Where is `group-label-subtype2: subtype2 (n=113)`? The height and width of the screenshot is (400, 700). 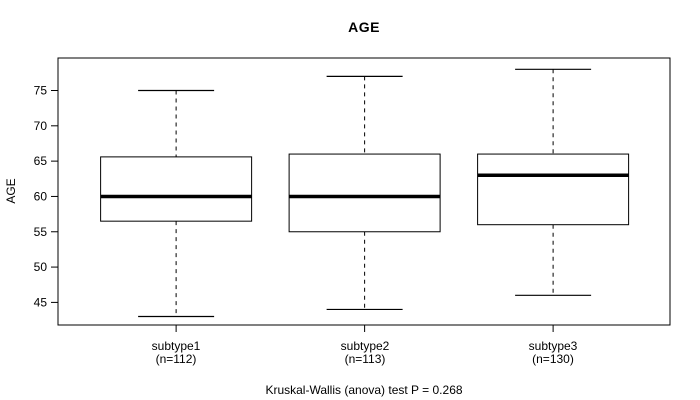
group-label-subtype2: subtype2 (n=113) is located at coordinates (365, 353).